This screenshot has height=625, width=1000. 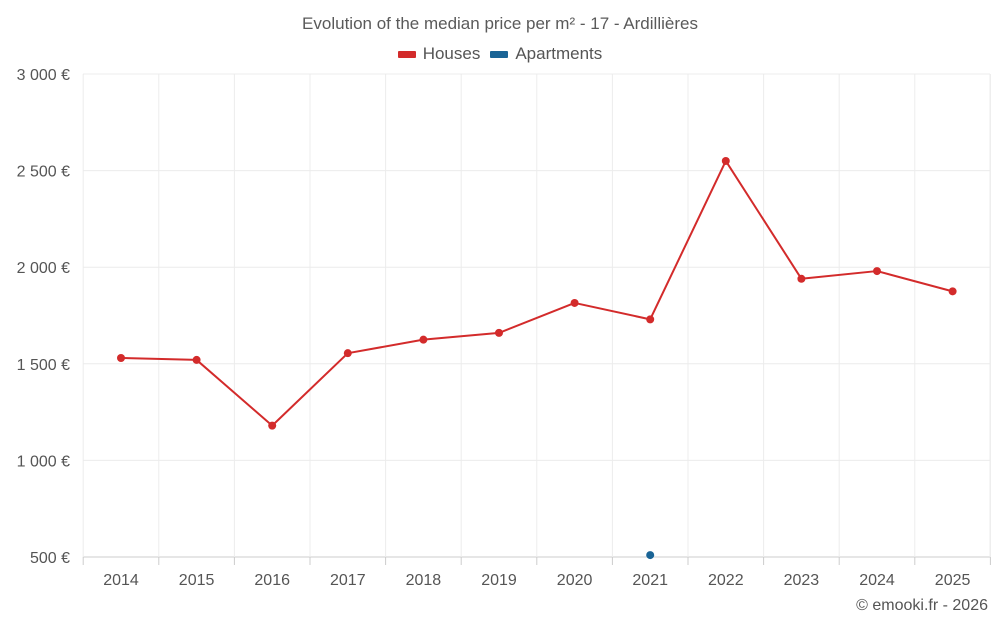 I want to click on x-tick-label: 2014, so click(x=121, y=580).